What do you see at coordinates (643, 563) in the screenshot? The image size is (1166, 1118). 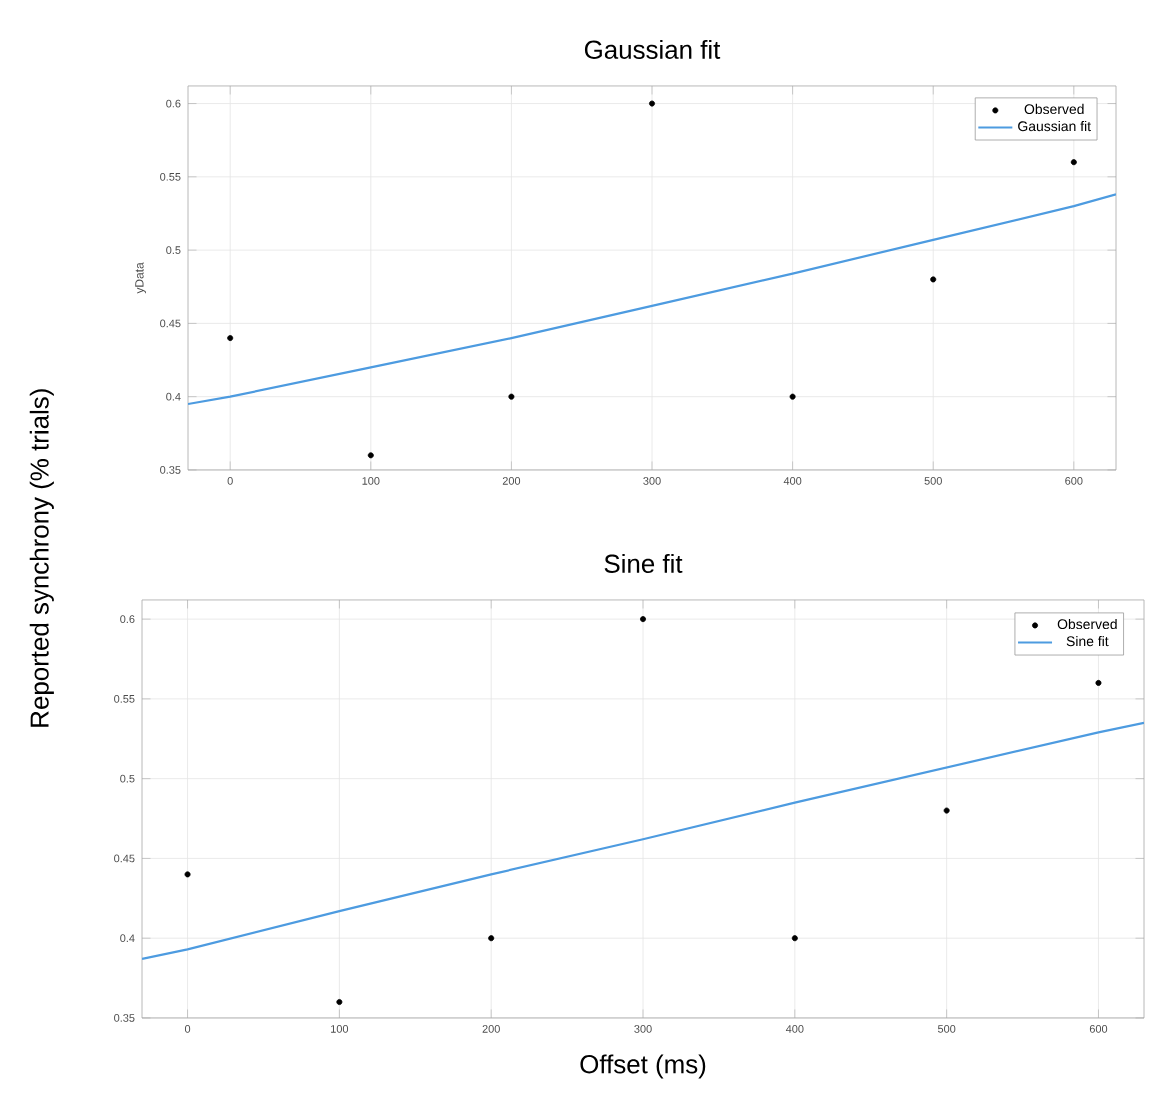 I see `chart-title: Sine fit` at bounding box center [643, 563].